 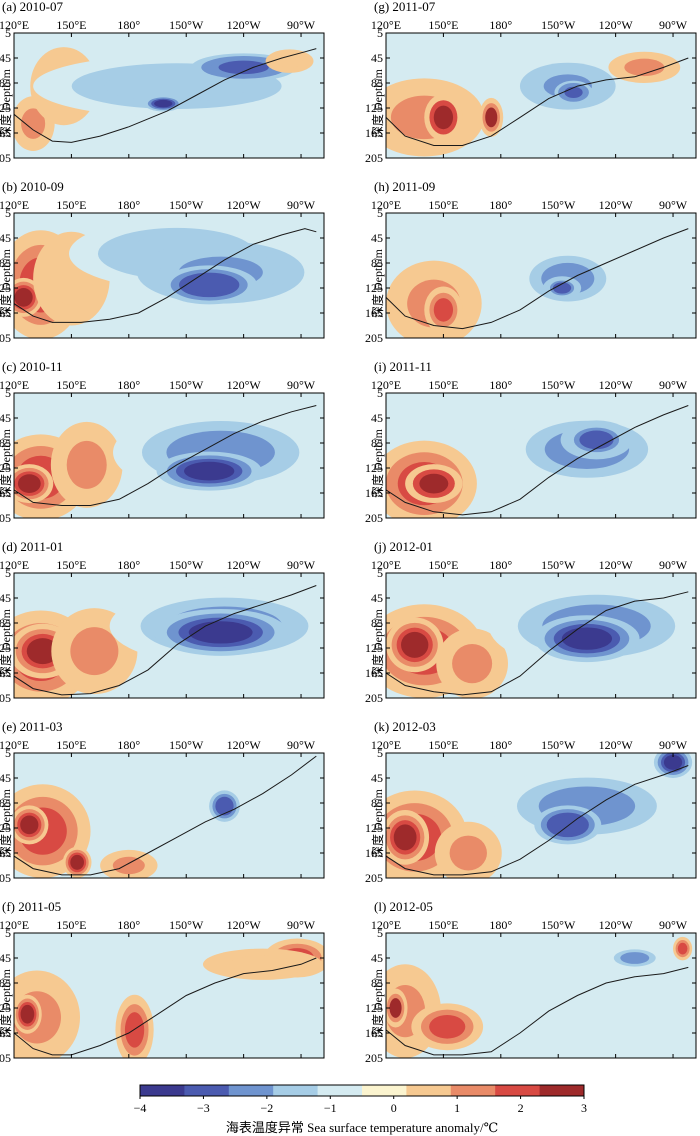 I want to click on colorbar-tick-label: −2, so click(x=266, y=1108).